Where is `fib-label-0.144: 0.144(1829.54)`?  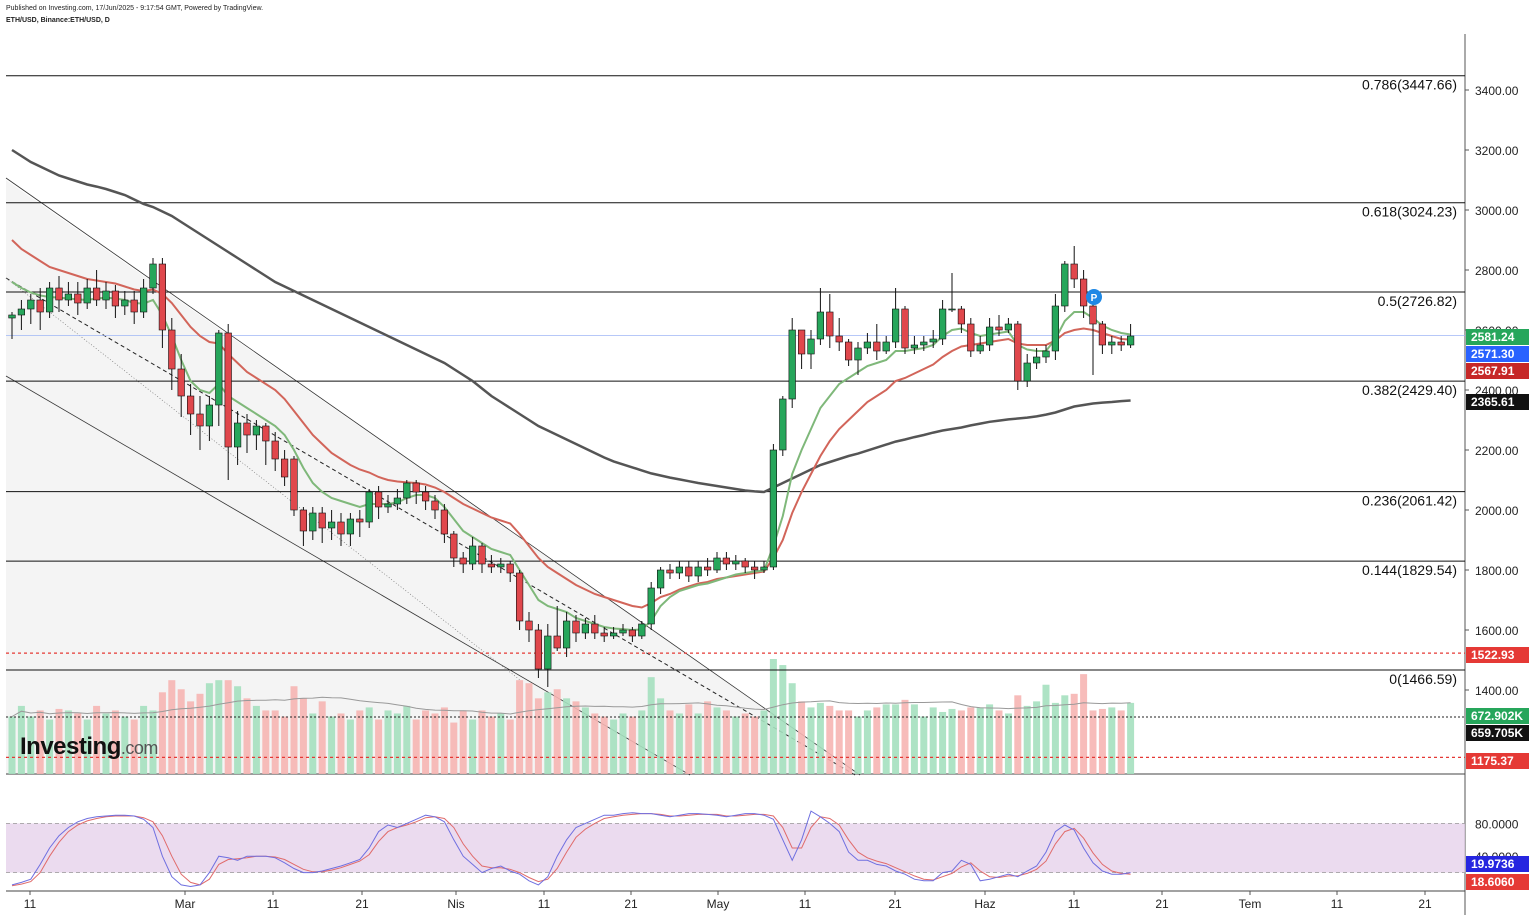
fib-label-0.144: 0.144(1829.54) is located at coordinates (1409, 570).